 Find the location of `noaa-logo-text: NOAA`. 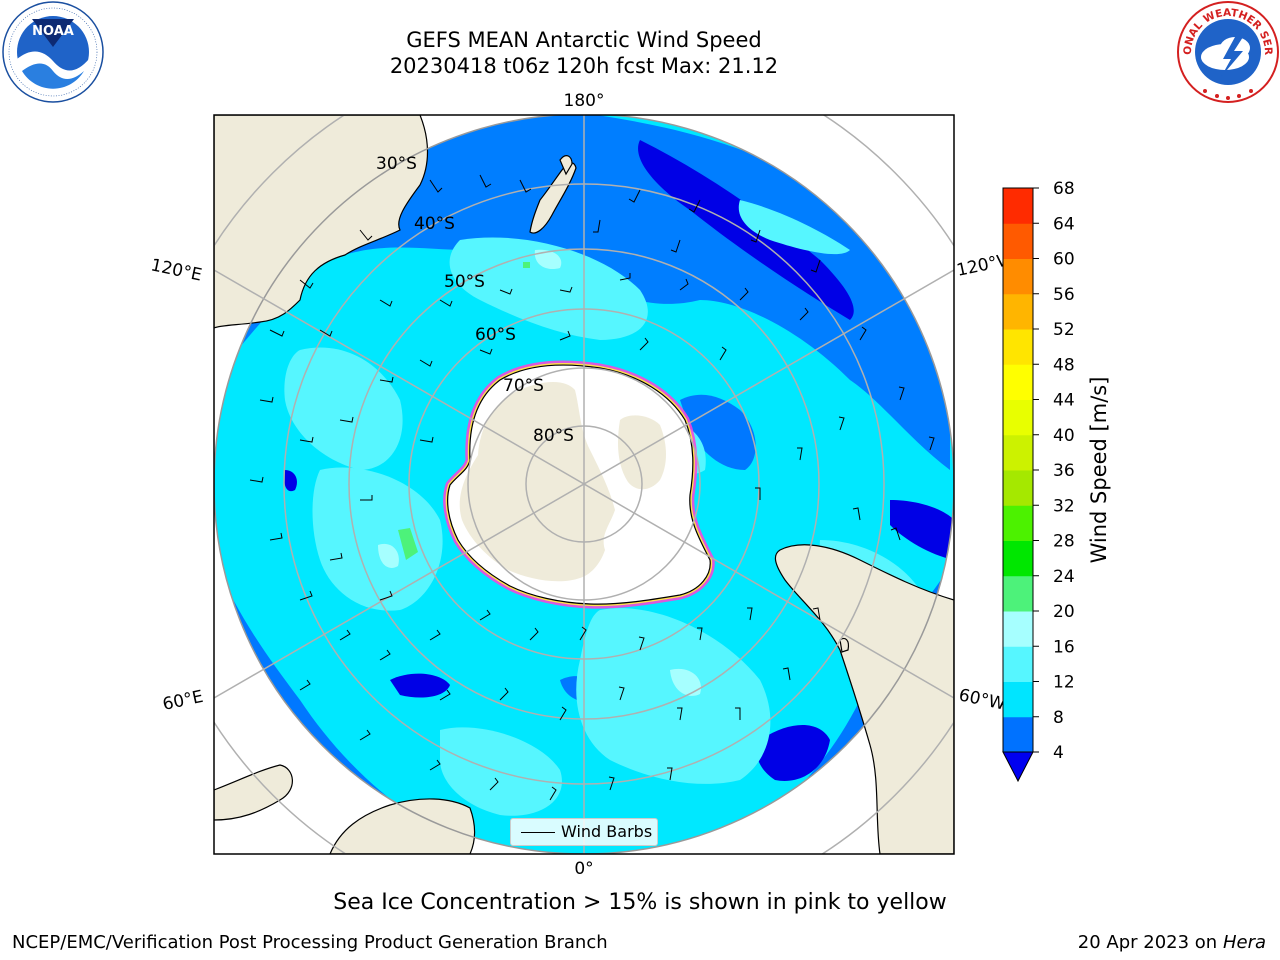

noaa-logo-text: NOAA is located at coordinates (53, 31).